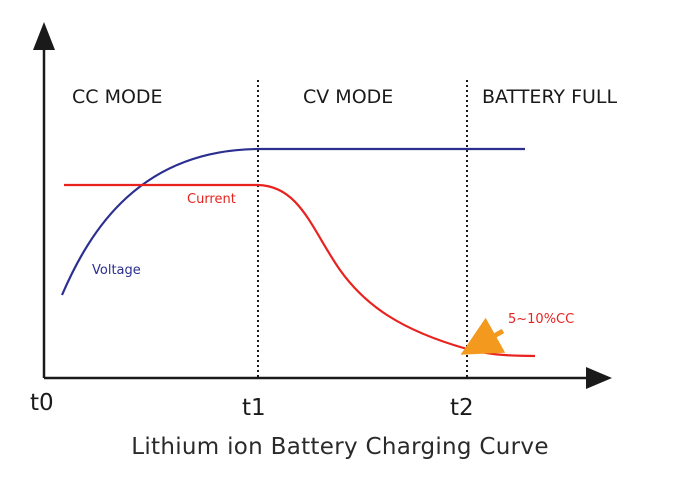  I want to click on time-marker-t2: t2, so click(462, 408).